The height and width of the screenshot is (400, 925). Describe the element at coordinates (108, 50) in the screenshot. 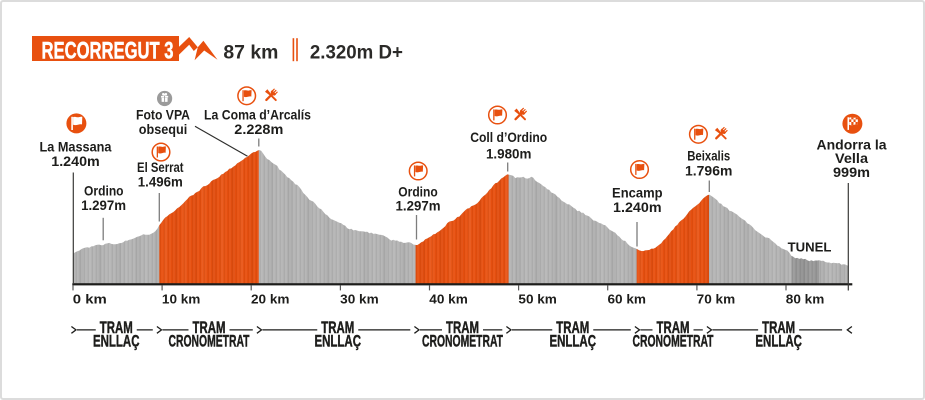

I see `svg-text: RECORREGUT 3` at that location.